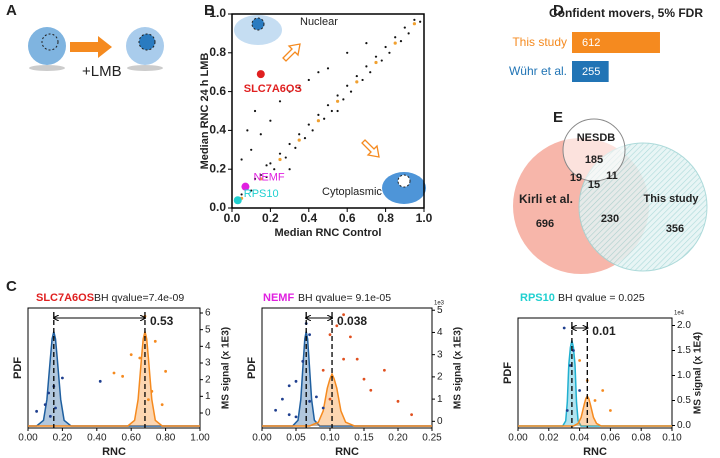  What do you see at coordinates (162, 321) in the screenshot?
I see `difference-label: 0.53` at bounding box center [162, 321].